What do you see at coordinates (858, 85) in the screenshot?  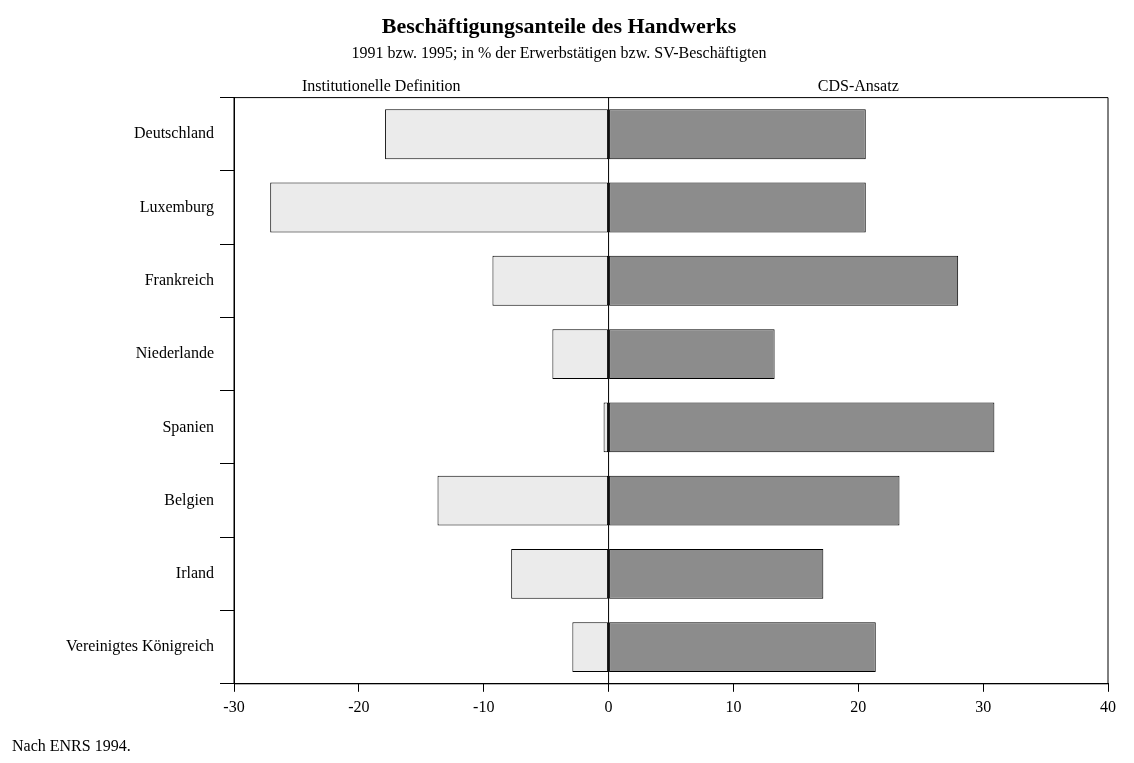 I see `series-label: CDS-Ansatz` at bounding box center [858, 85].